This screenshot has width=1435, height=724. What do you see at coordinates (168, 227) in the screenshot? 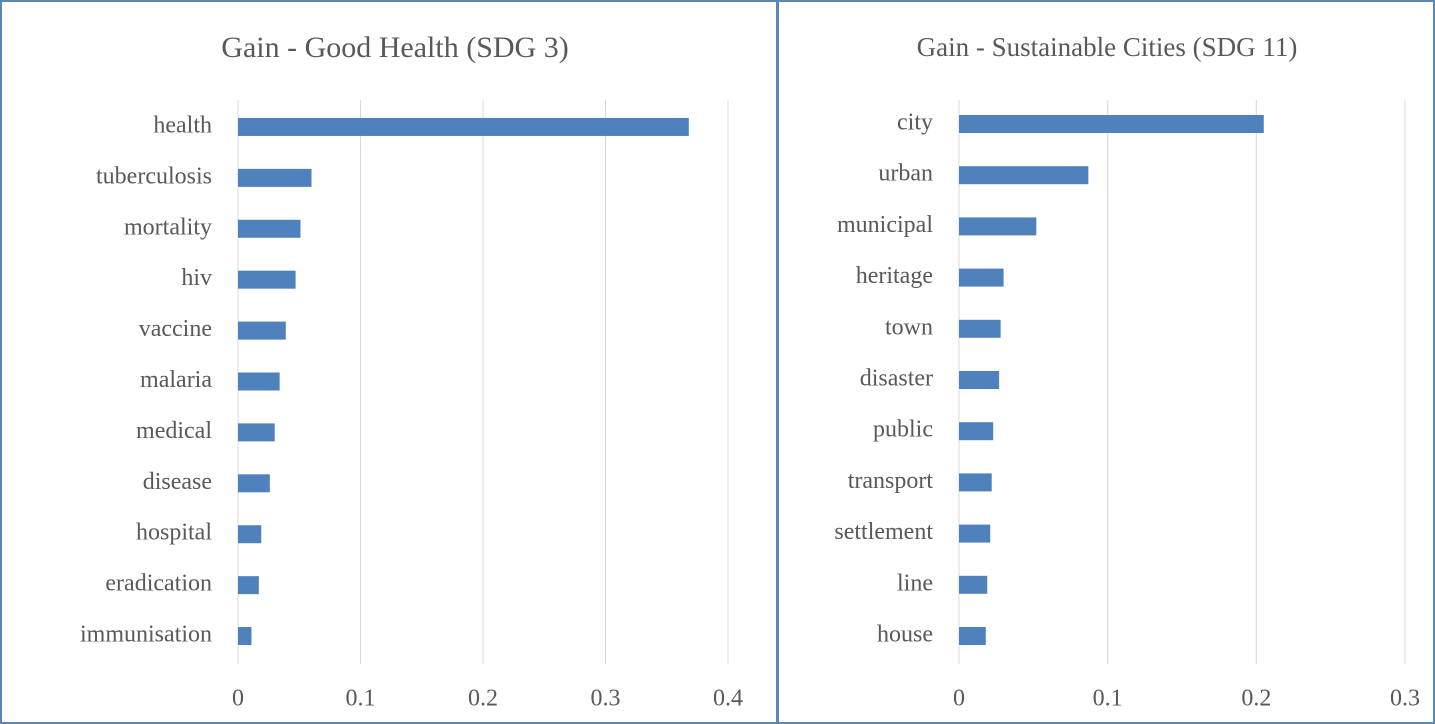
I see `y-tick-label: mortality` at bounding box center [168, 227].